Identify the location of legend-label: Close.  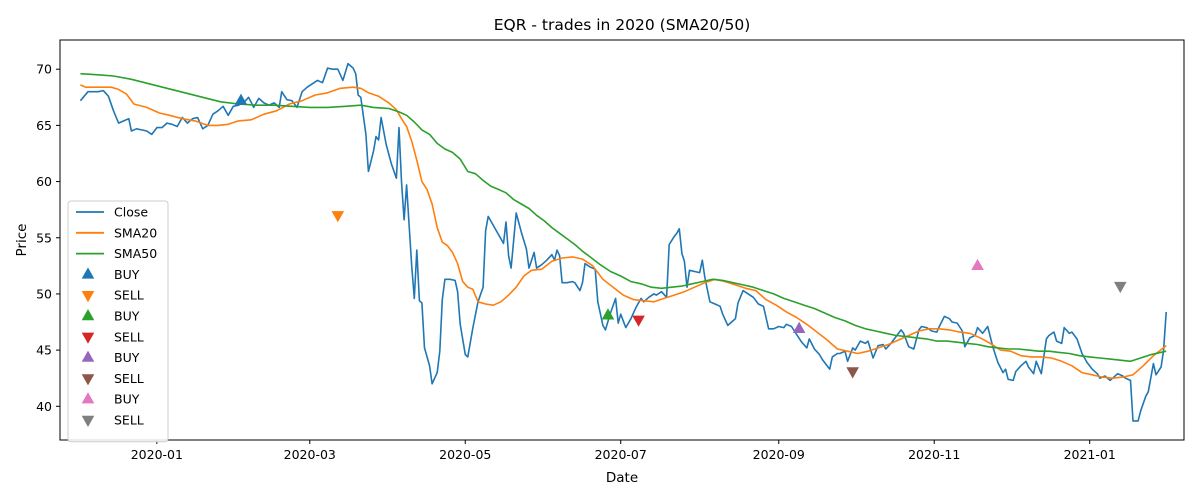
(131, 212).